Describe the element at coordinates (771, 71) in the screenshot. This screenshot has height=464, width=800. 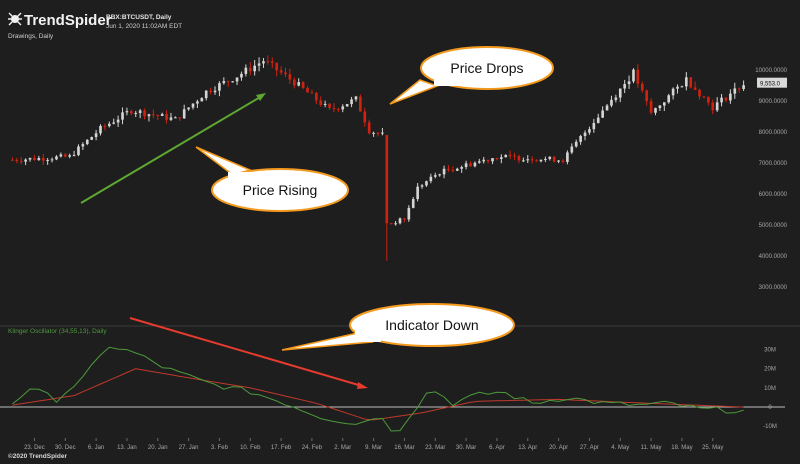
I see `price-tick-label: 10000.0000` at that location.